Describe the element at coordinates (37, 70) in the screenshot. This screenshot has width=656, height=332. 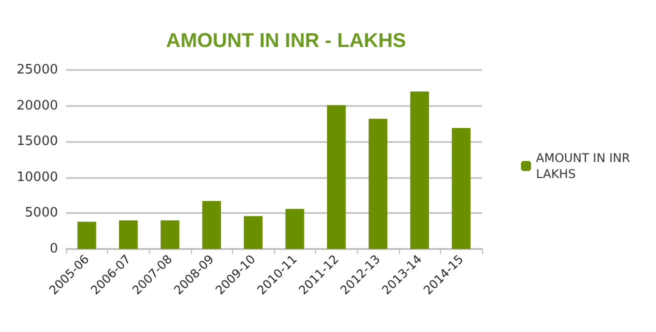
I see `y-tick-label: 25000` at that location.